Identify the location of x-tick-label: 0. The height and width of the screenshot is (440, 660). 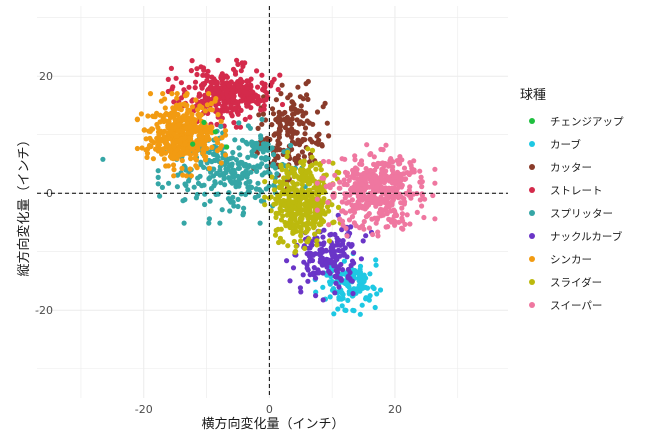
(269, 409).